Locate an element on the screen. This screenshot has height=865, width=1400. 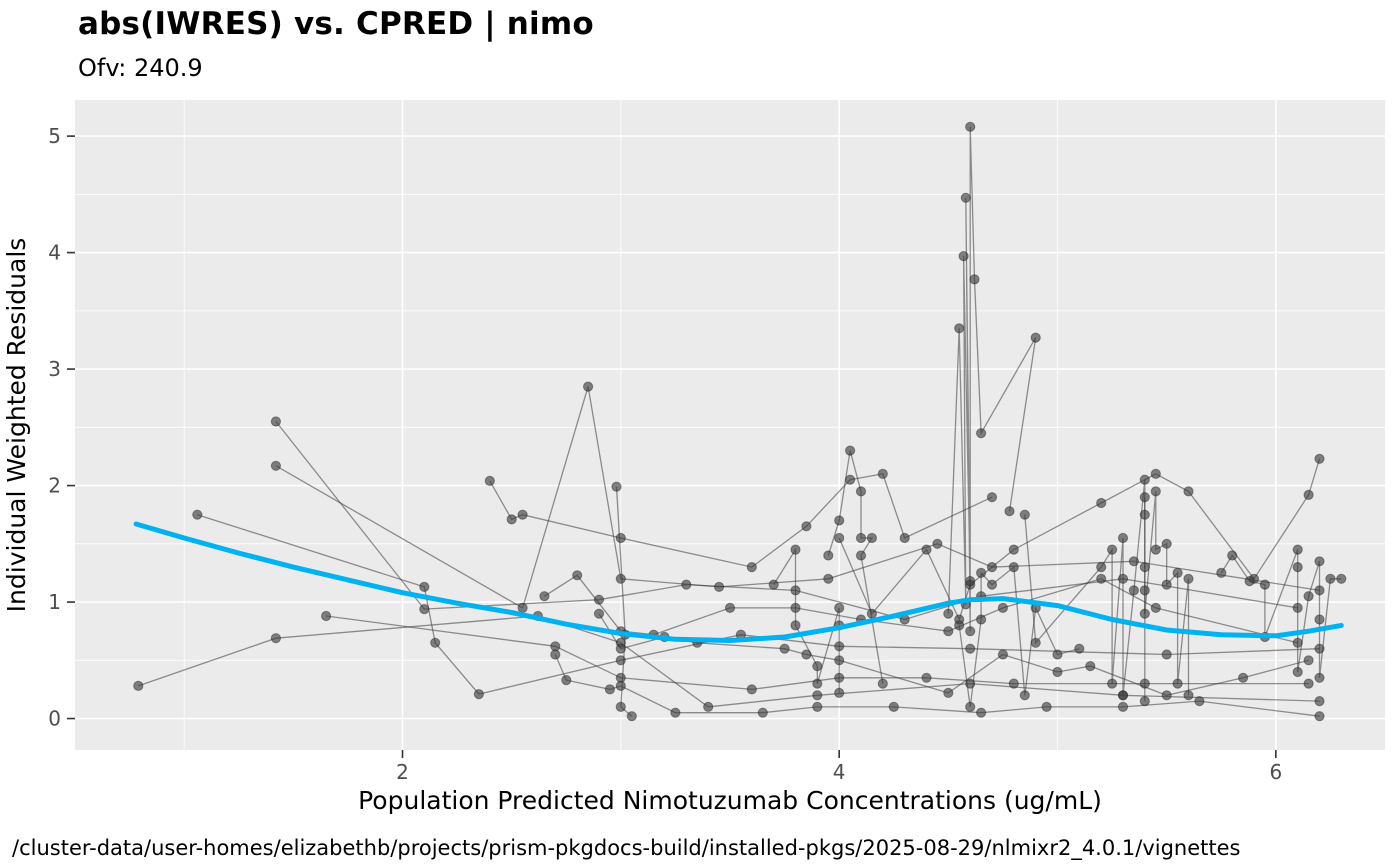
y-tick-label: 2 is located at coordinates (54, 486).